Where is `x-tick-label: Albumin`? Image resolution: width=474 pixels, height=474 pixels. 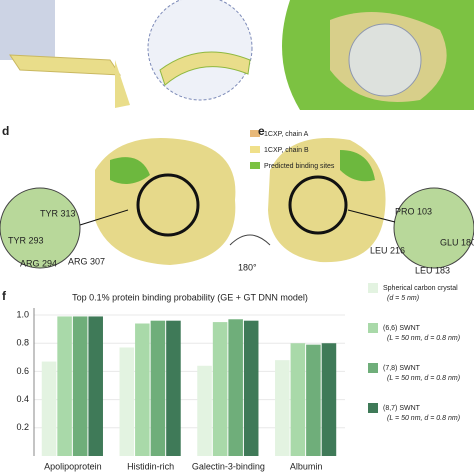 x-tick-label: Albumin is located at coordinates (306, 466).